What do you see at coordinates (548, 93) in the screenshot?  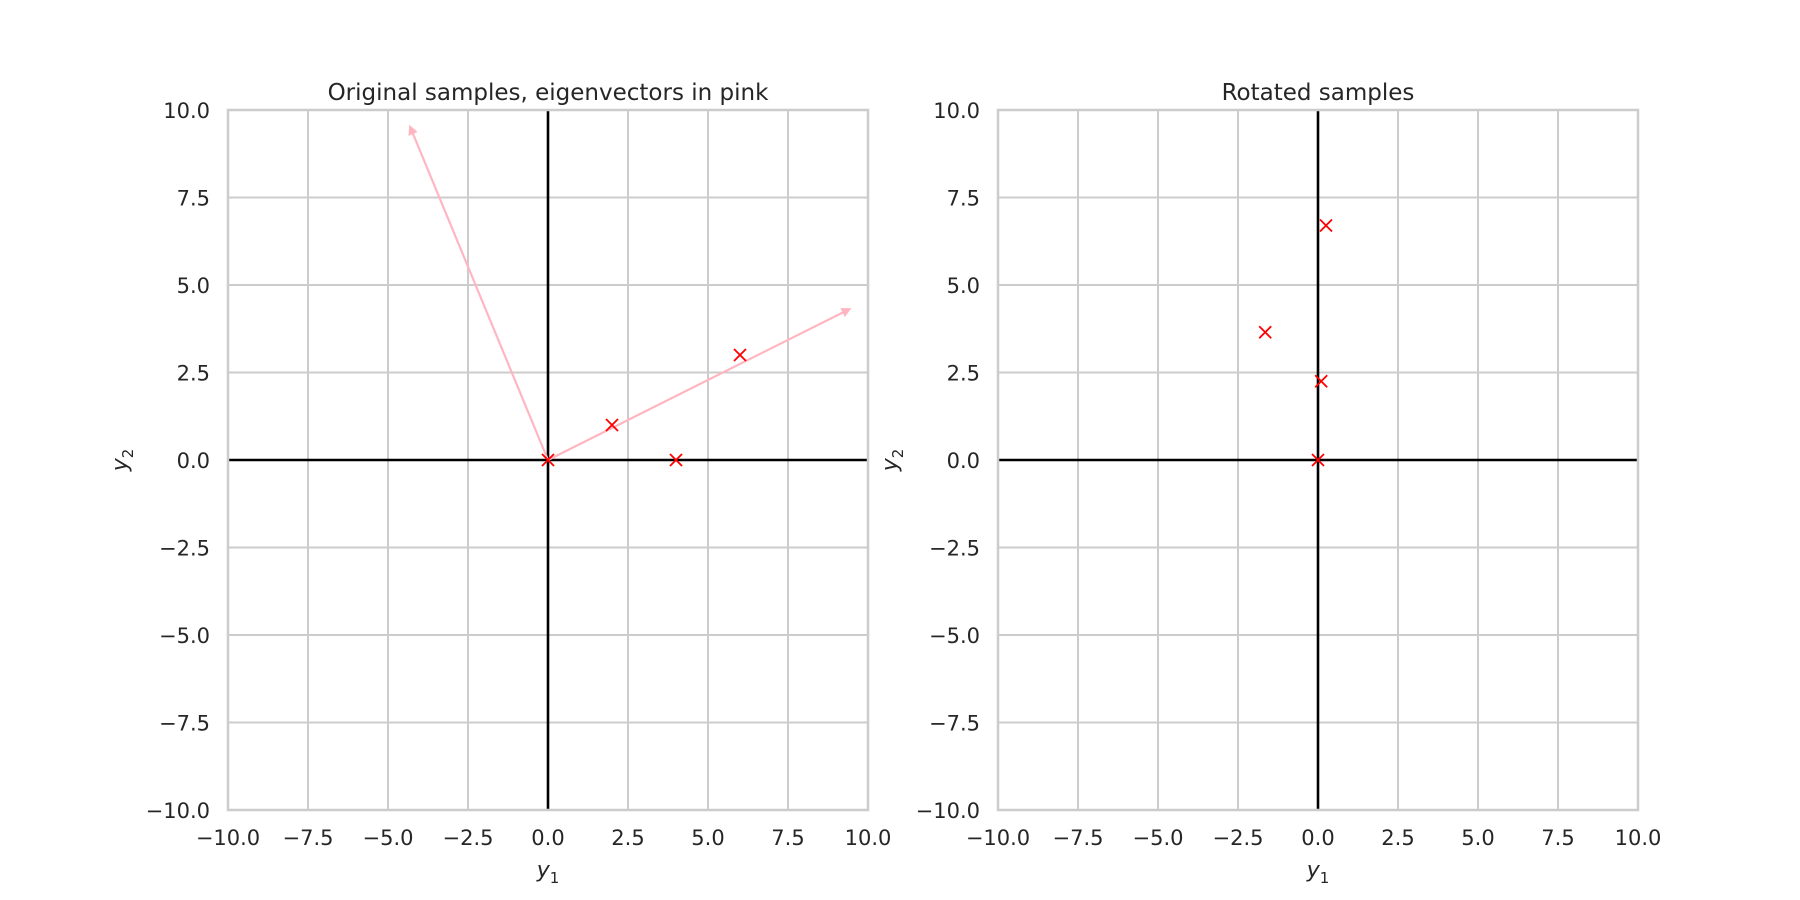 I see `chart-title: Original samples, eigenvectors in pink` at bounding box center [548, 93].